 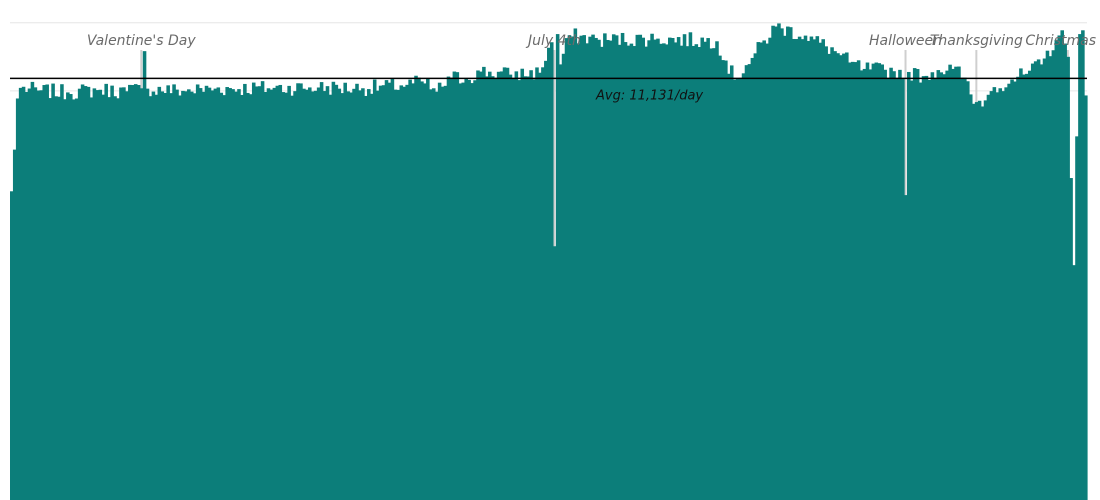 What do you see at coordinates (976, 41) in the screenshot?
I see `holiday-label: Thanksgiving` at bounding box center [976, 41].